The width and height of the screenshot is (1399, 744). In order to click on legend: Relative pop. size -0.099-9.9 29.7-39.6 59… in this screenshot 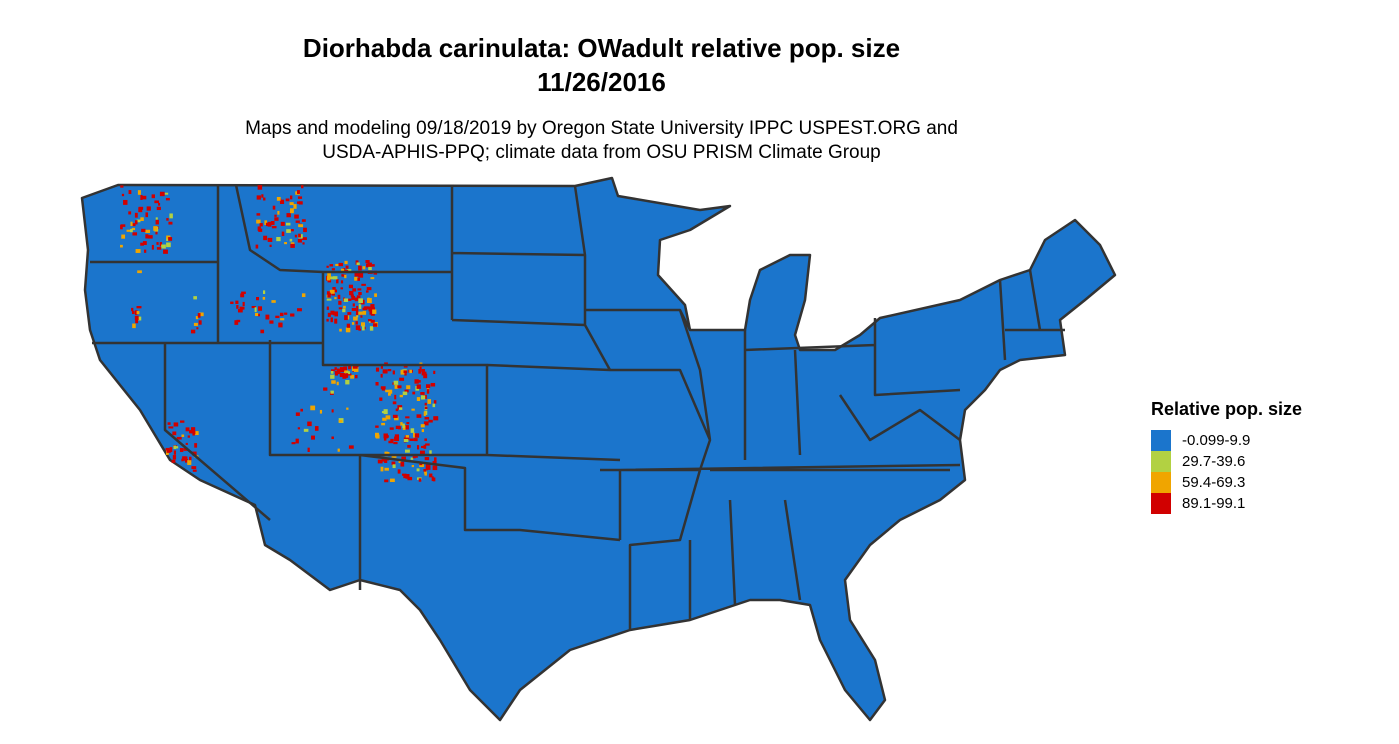, I will do `click(1226, 456)`.